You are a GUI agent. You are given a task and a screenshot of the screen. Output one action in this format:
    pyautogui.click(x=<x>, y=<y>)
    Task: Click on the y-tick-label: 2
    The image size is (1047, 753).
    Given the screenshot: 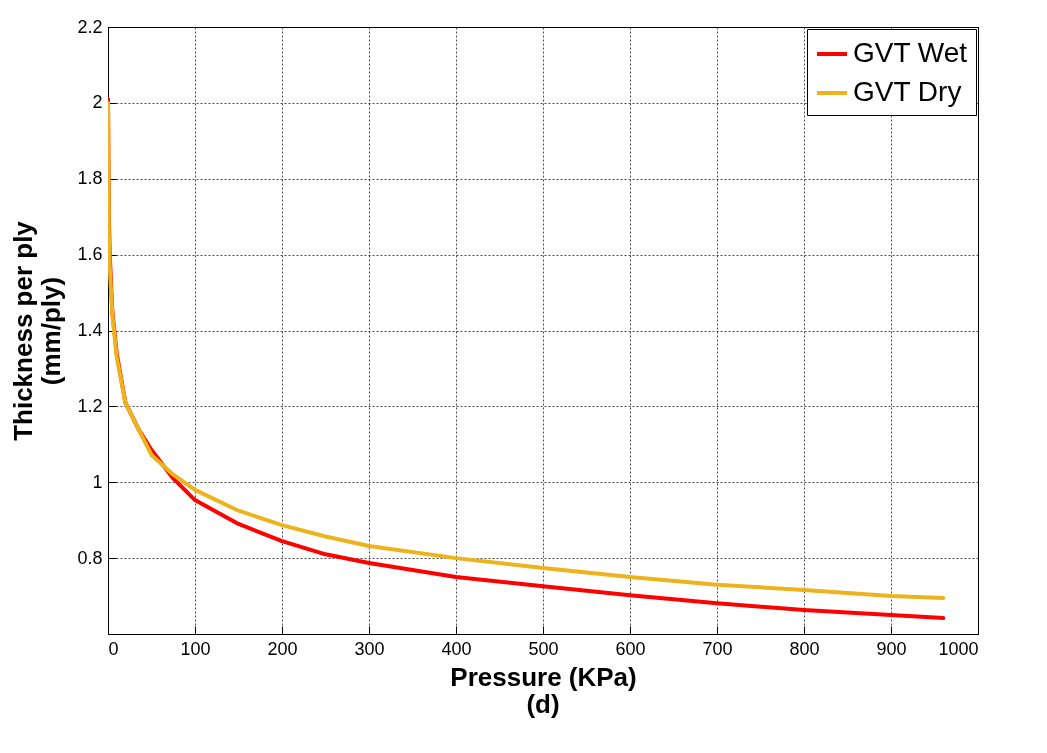 What is the action you would take?
    pyautogui.click(x=97, y=102)
    